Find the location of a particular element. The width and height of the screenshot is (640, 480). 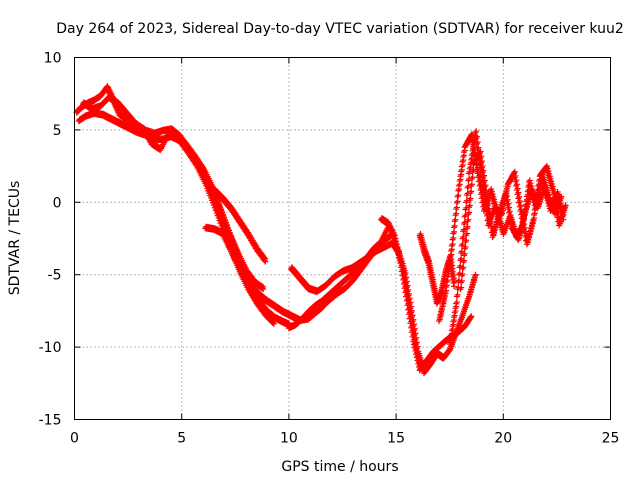

y-tick-label: -15 is located at coordinates (50, 421).